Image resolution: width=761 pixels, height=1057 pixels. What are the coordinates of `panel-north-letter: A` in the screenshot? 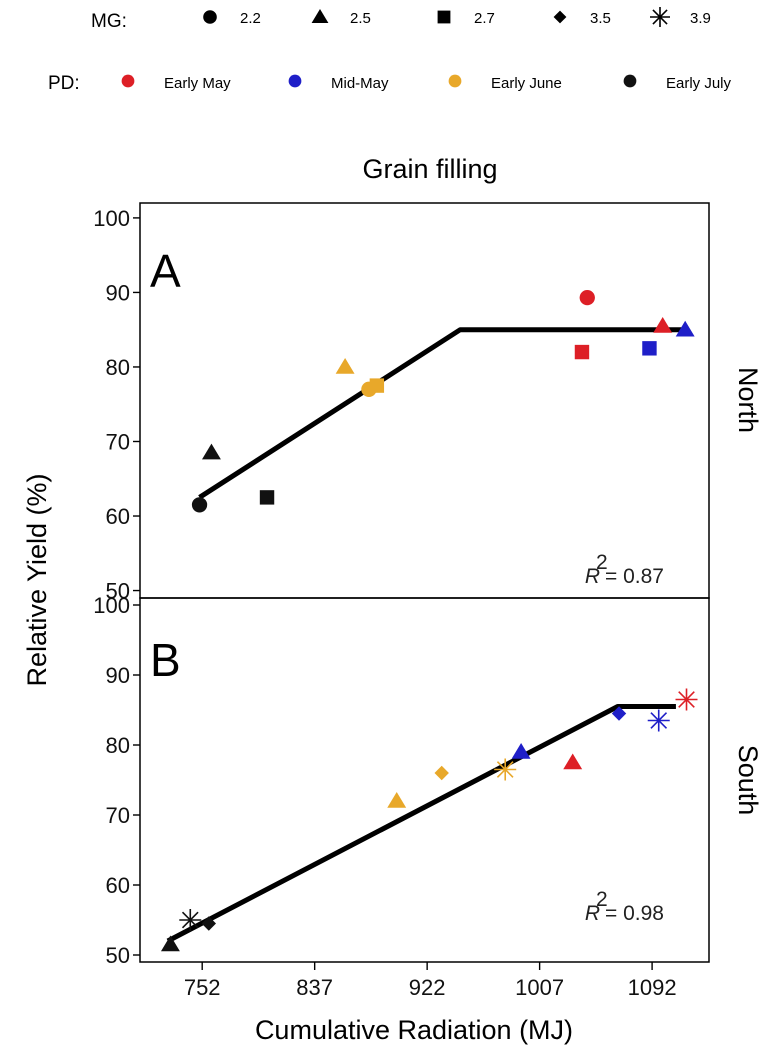 It's located at (165, 271).